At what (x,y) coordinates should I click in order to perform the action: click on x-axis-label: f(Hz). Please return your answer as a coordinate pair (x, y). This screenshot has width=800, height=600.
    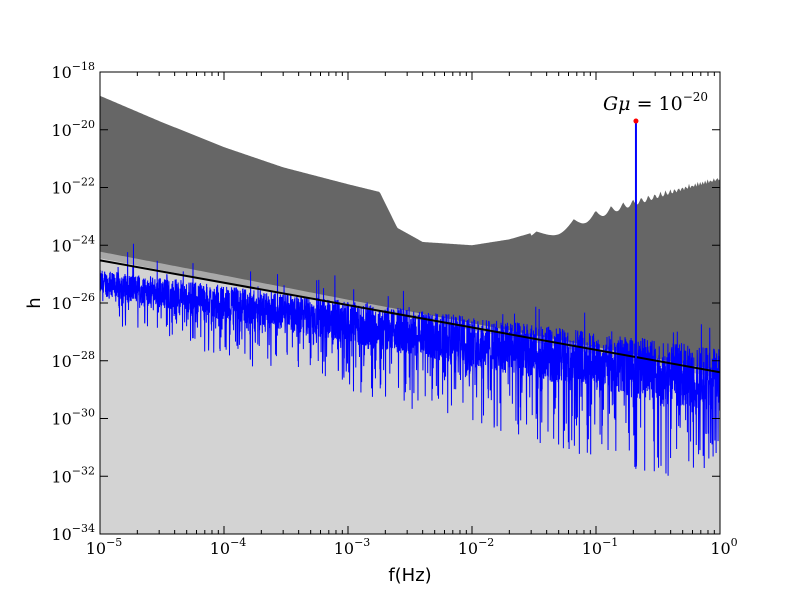
    Looking at the image, I should click on (409, 575).